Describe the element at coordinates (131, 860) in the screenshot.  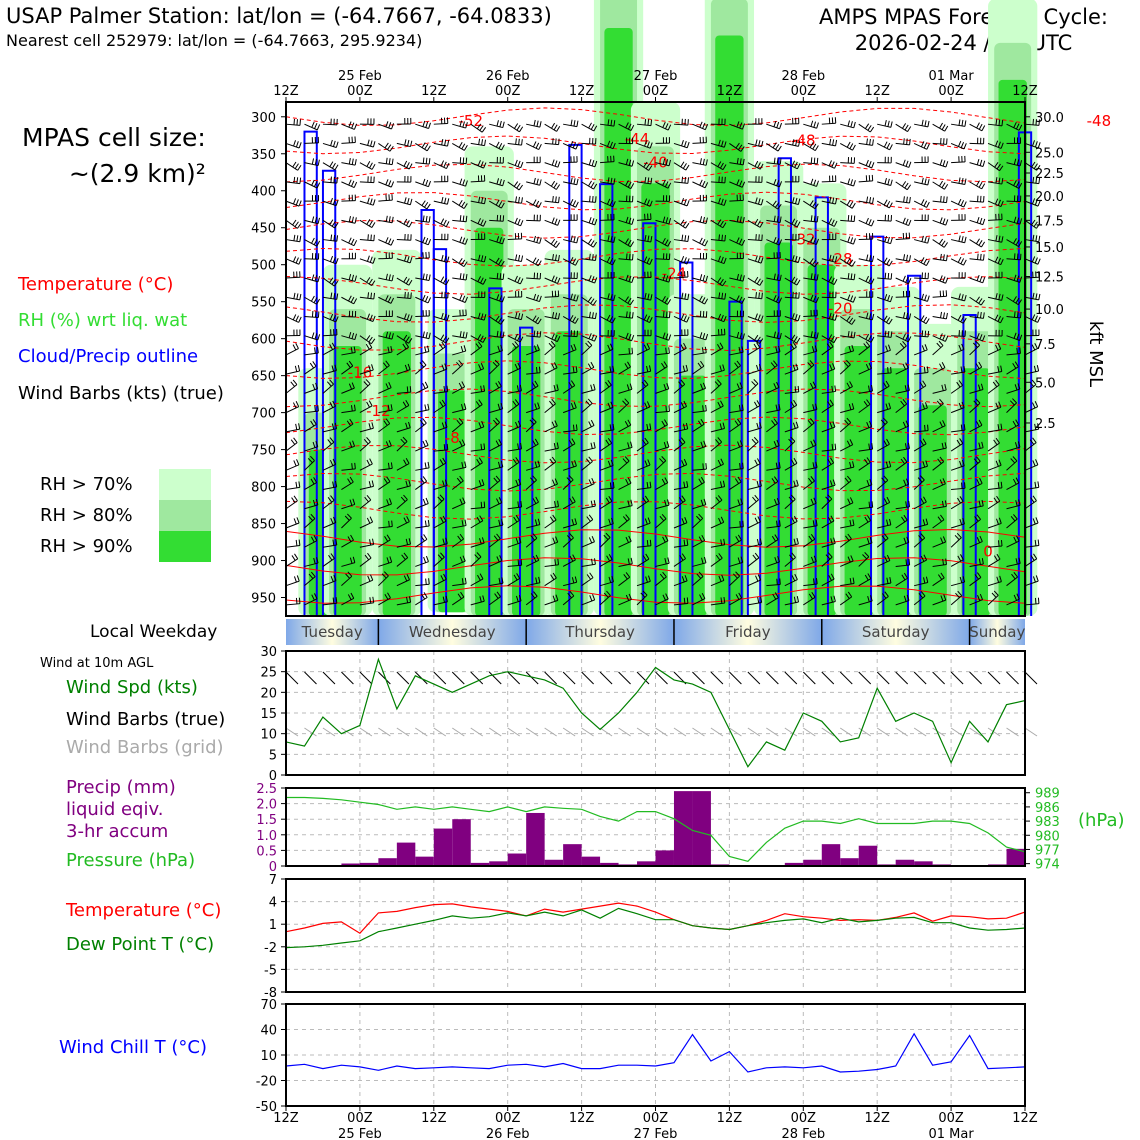
I see `pressure-label: Pressure (hPa)` at that location.